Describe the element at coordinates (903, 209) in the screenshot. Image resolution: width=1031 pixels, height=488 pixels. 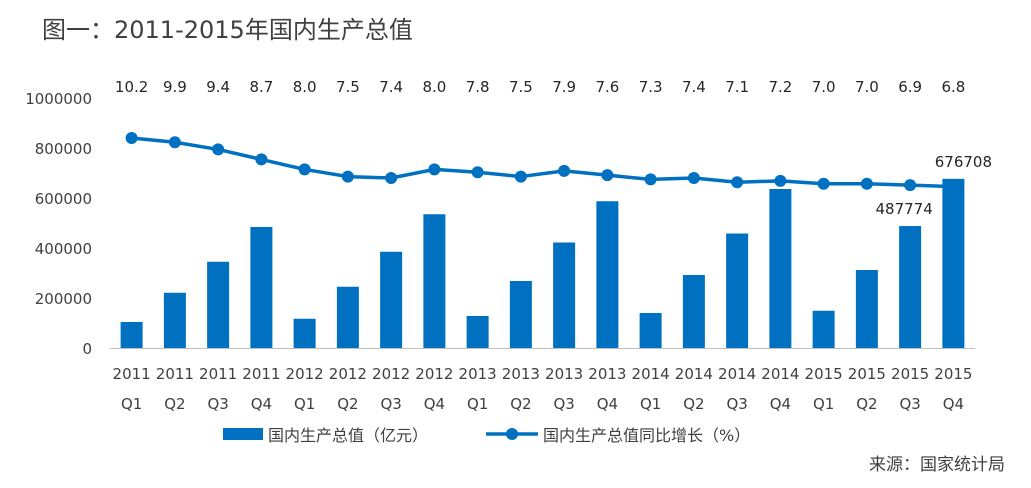
I see `bar-data-label: 487774` at that location.